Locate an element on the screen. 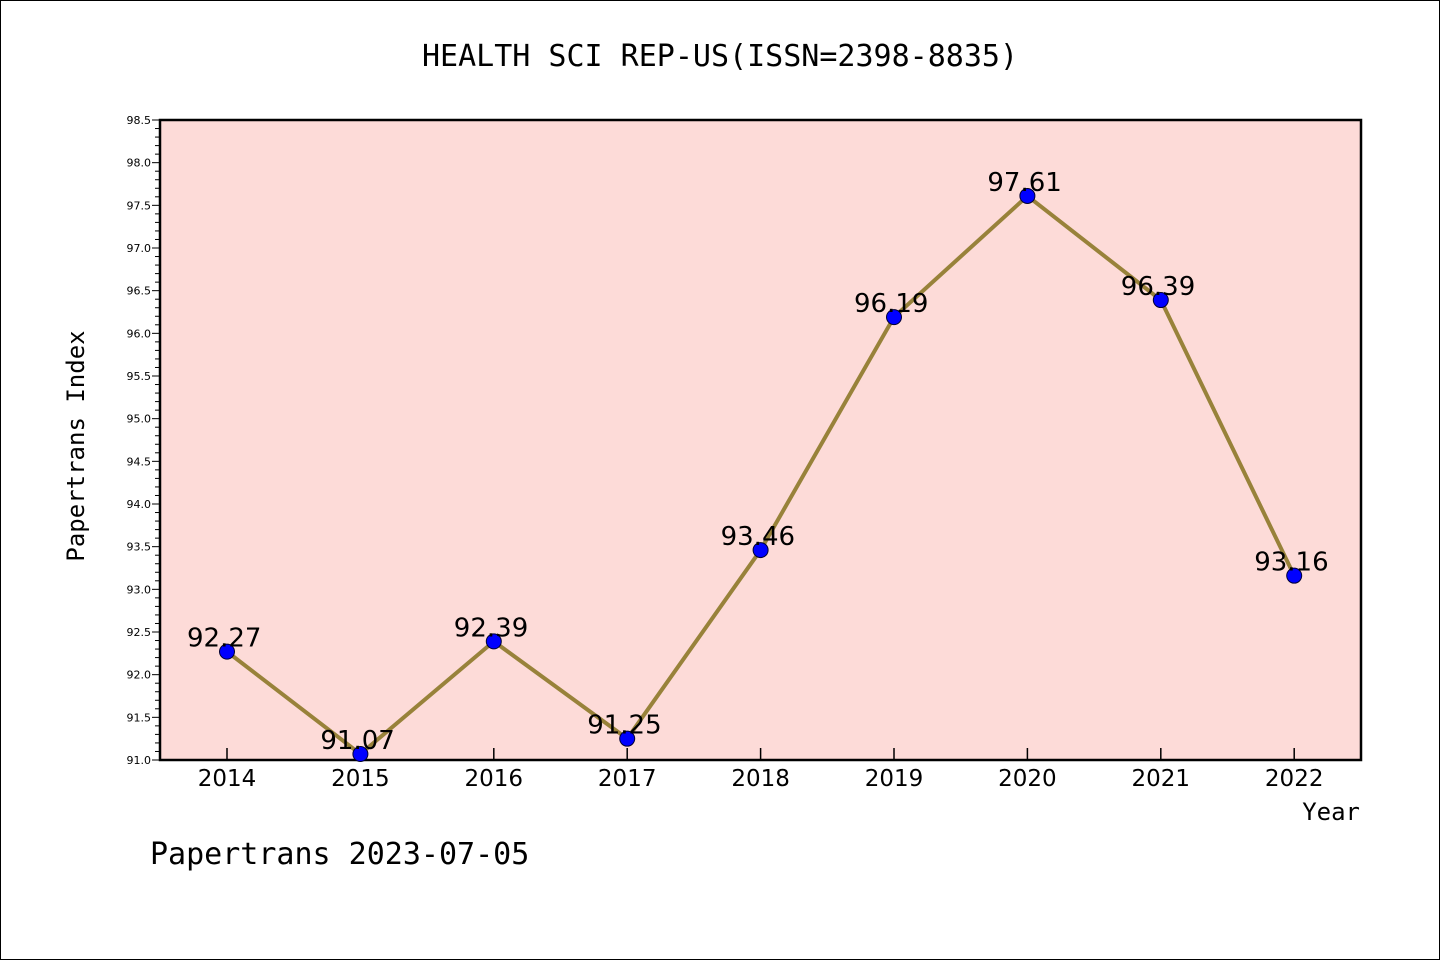 The image size is (1440, 960). footer-date-stamp: Papertrans 2023-07-05 is located at coordinates (339, 854).